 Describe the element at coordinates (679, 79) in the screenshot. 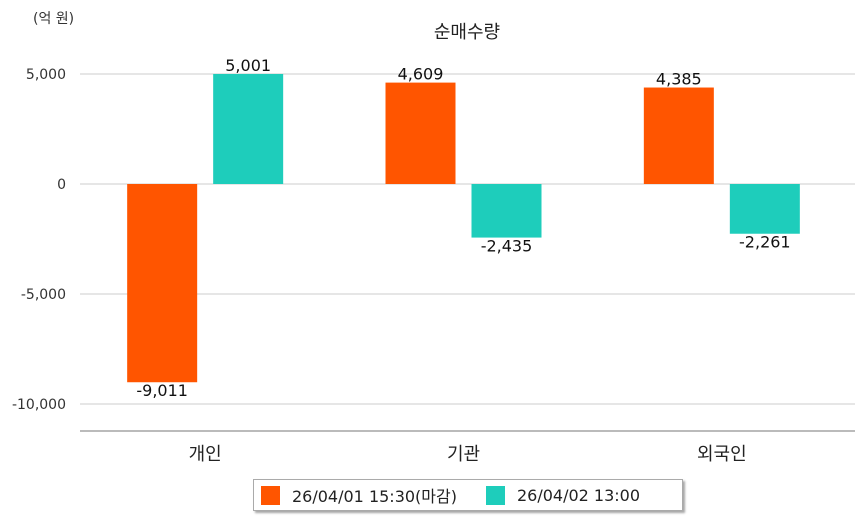

I see `data-label: 4,385` at that location.